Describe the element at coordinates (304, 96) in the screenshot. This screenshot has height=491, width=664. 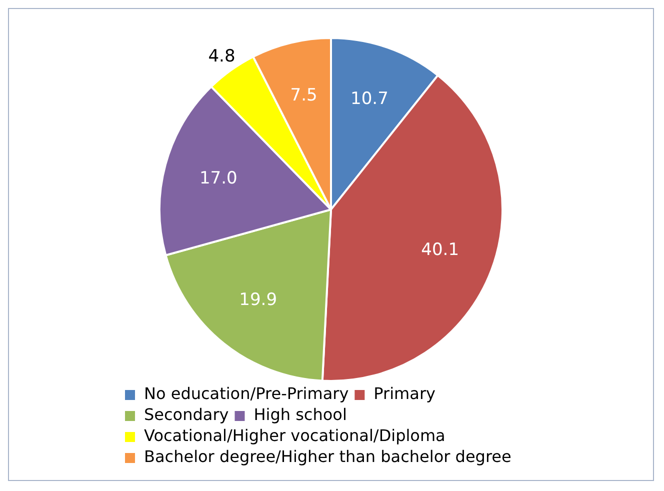
I see `data-label: 7.5` at that location.